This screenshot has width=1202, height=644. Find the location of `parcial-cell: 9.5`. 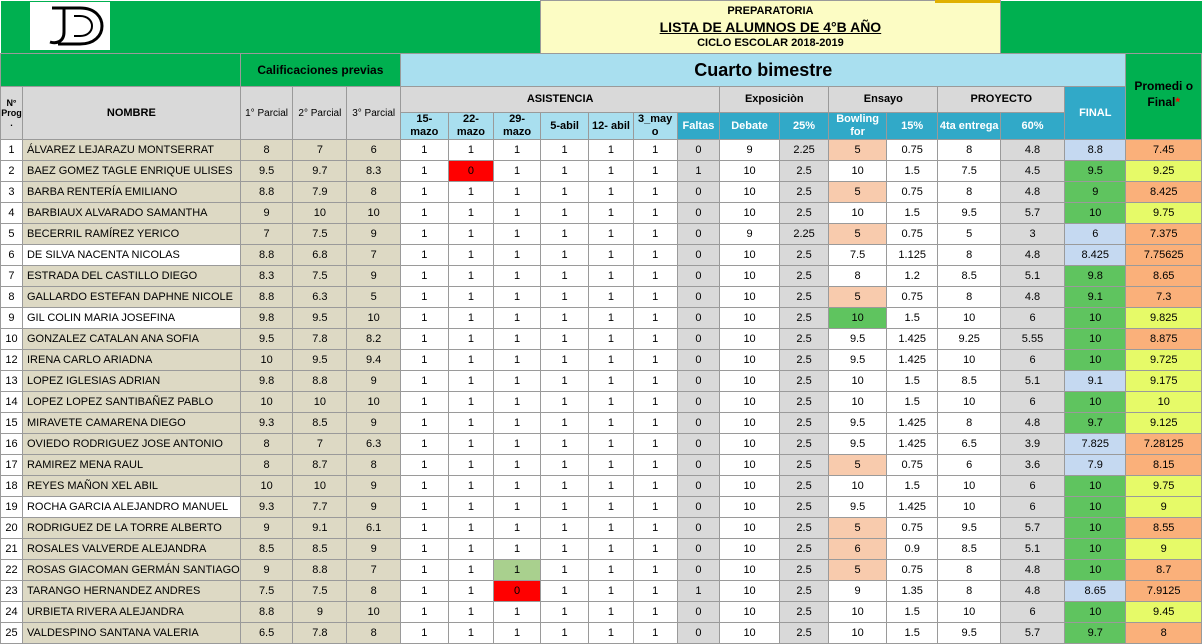

parcial-cell: 9.5 is located at coordinates (266, 171).